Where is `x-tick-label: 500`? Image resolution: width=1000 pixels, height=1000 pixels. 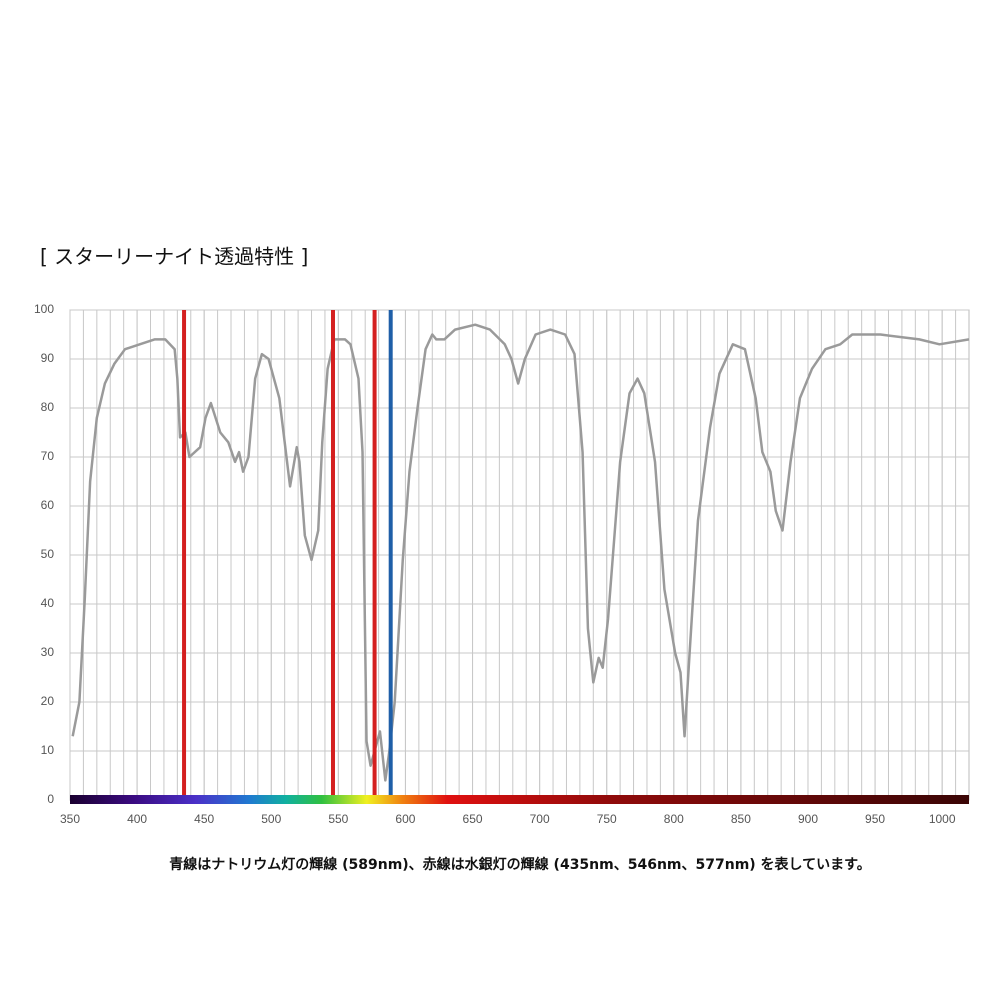 x-tick-label: 500 is located at coordinates (271, 819).